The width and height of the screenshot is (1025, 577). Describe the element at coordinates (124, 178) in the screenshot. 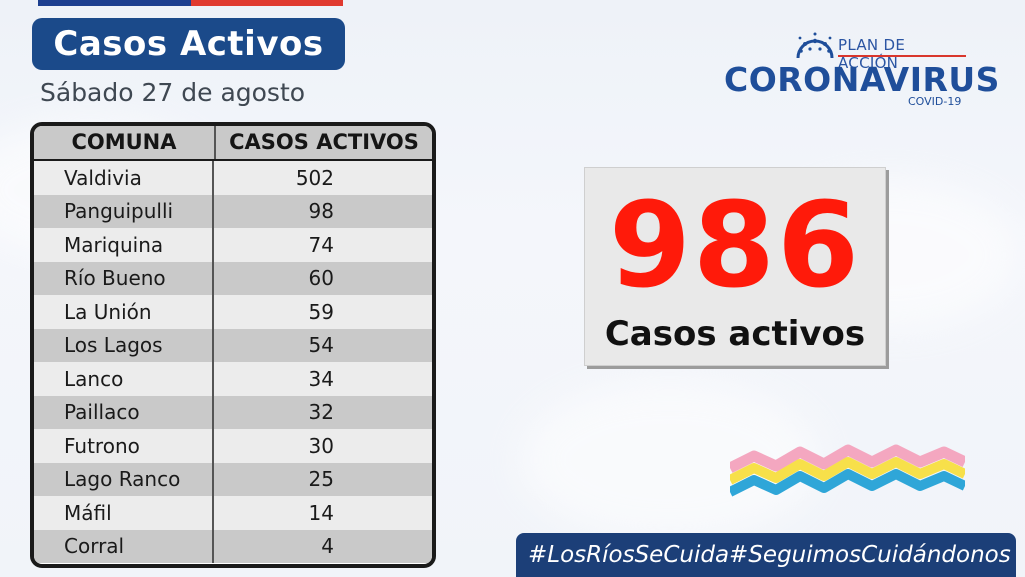

I see `comuna-name: Valdivia` at that location.